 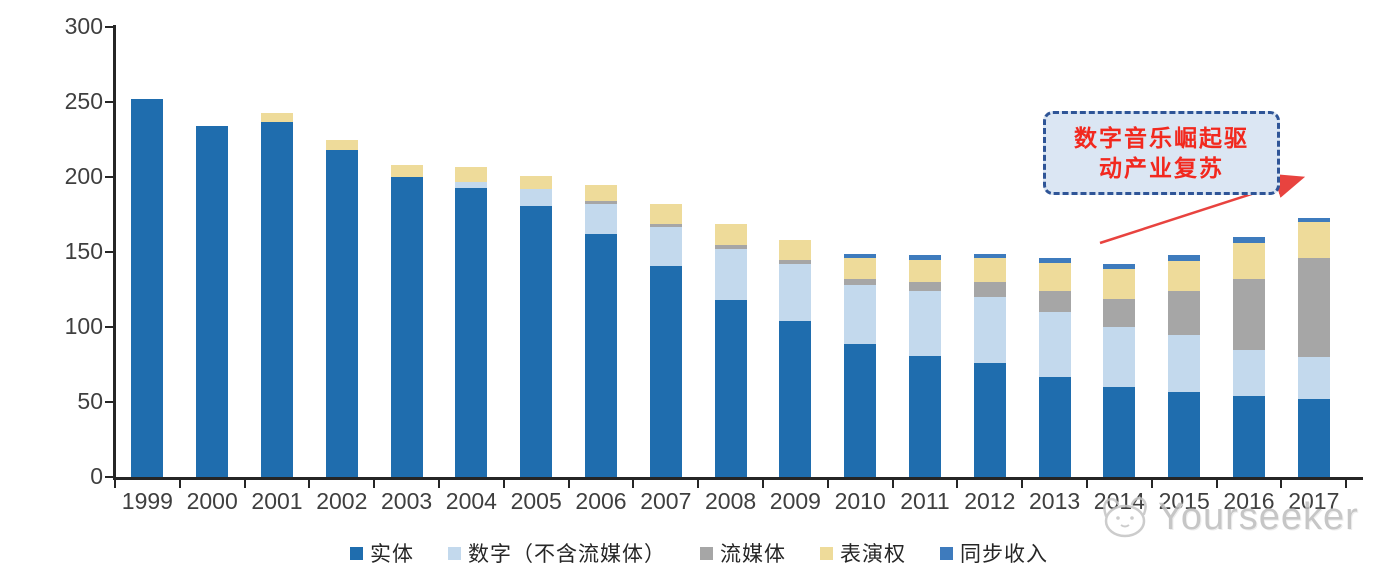 What do you see at coordinates (601, 501) in the screenshot?
I see `x-tick-label-2006: 2006` at bounding box center [601, 501].